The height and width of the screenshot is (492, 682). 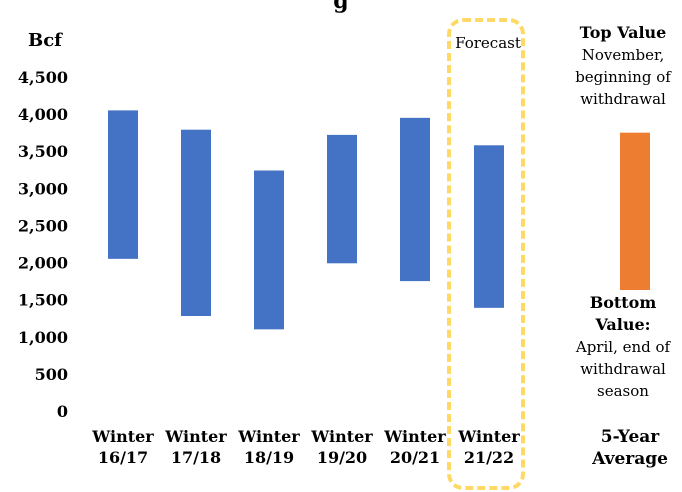 What do you see at coordinates (415, 457) in the screenshot?
I see `x-category-label-line2: 20/21` at bounding box center [415, 457].